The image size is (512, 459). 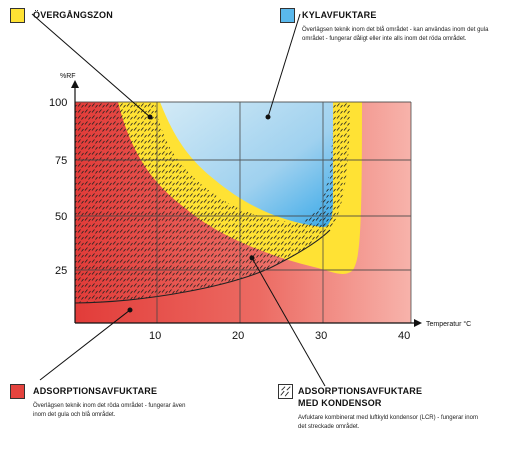 I want to click on y-tick-label: 100, so click(x=58, y=103).